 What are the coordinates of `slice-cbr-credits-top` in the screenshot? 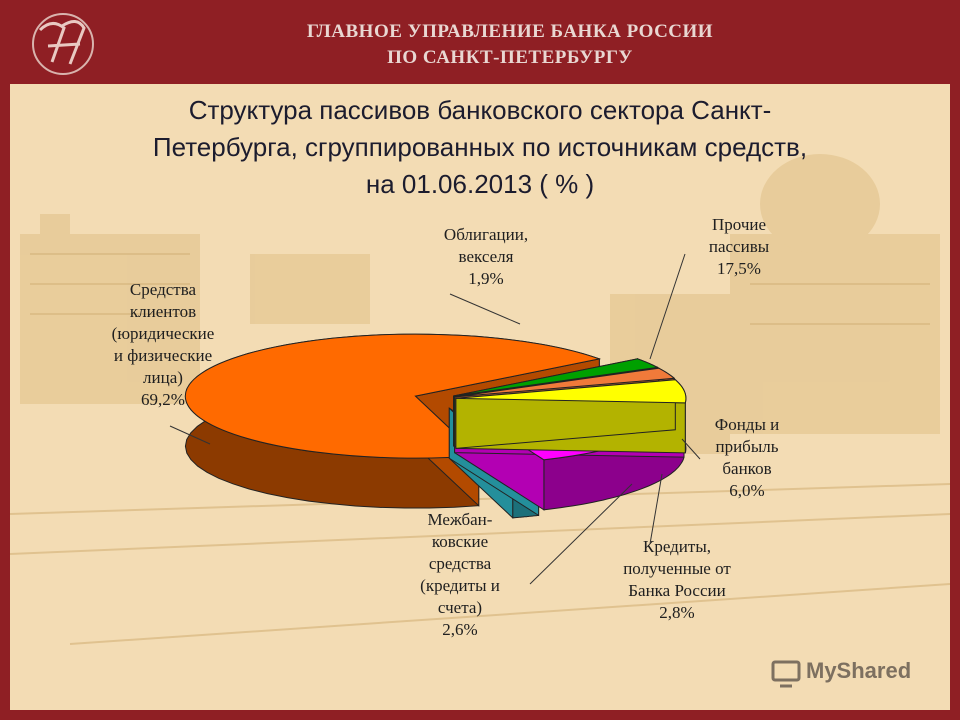 It's located at (565, 382).